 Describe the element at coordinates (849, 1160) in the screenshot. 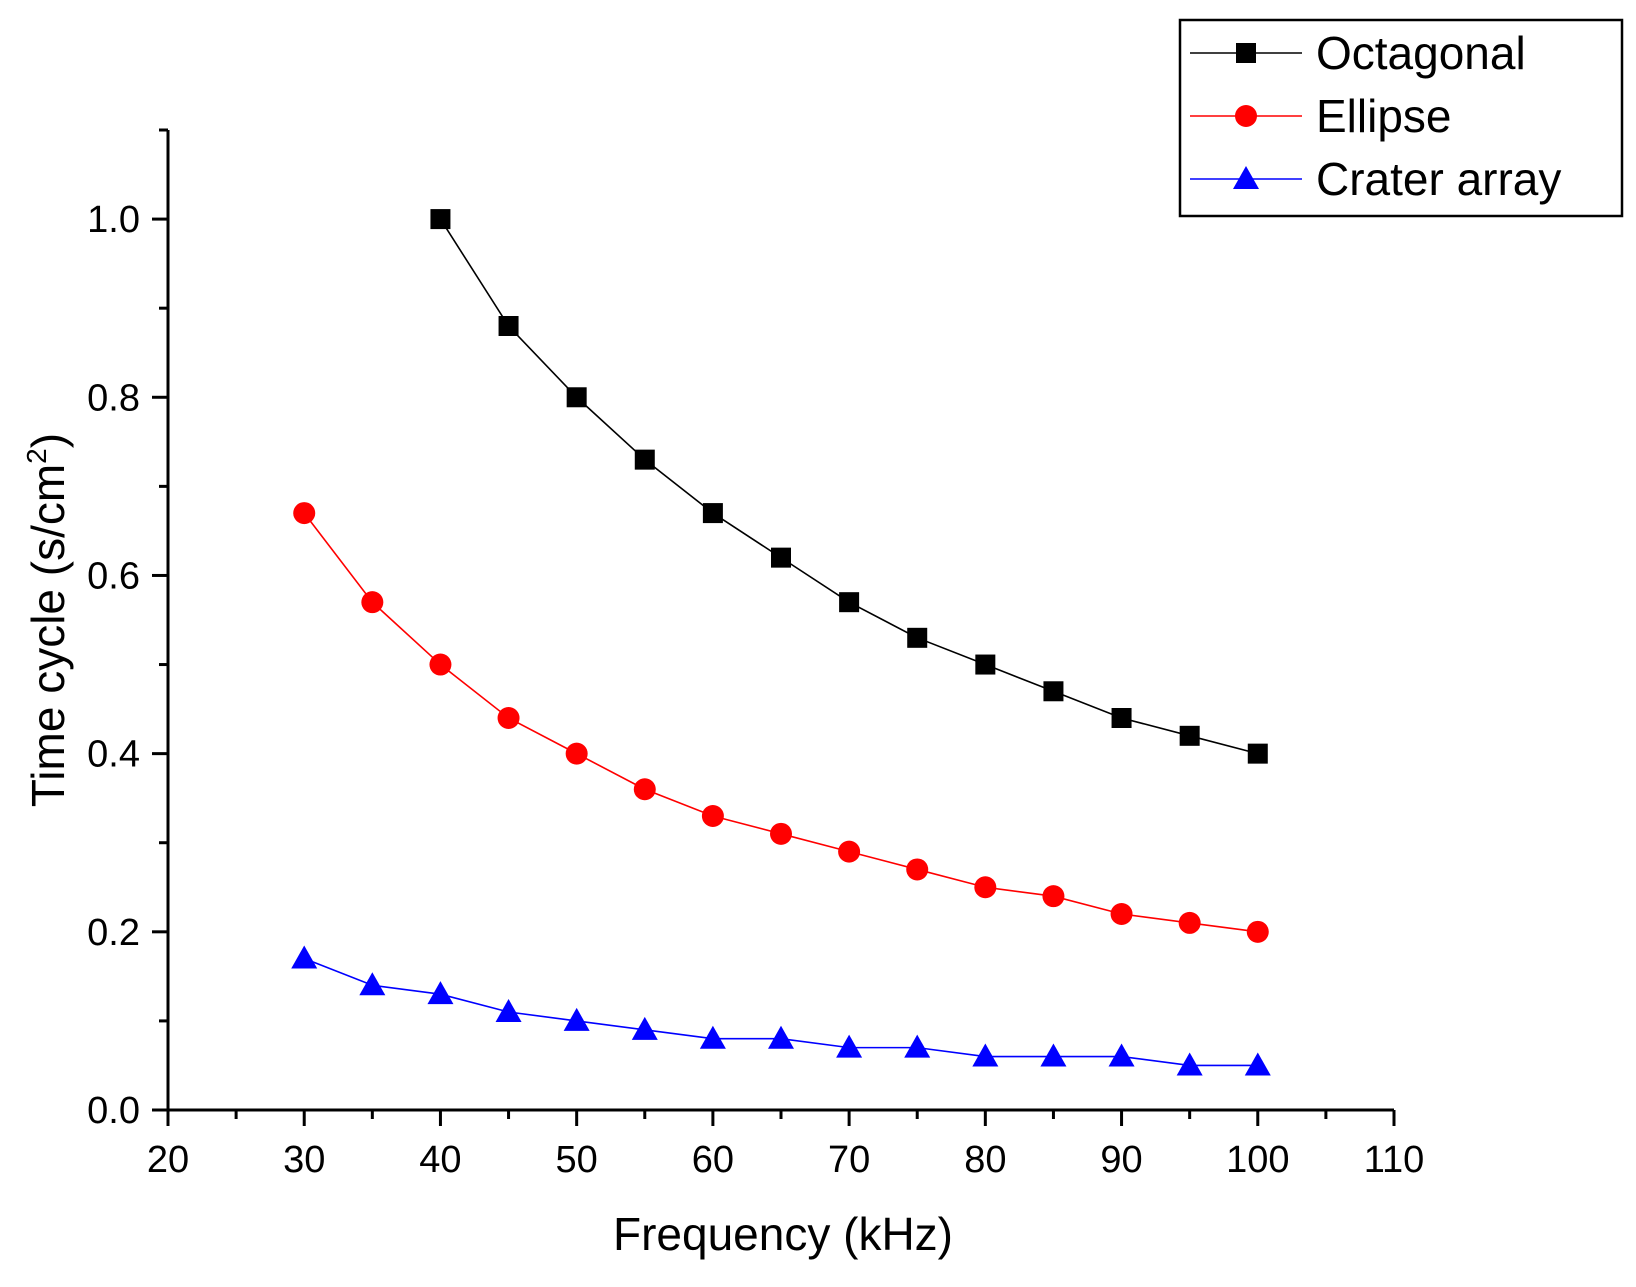

I see `x-tick-label: 70` at that location.